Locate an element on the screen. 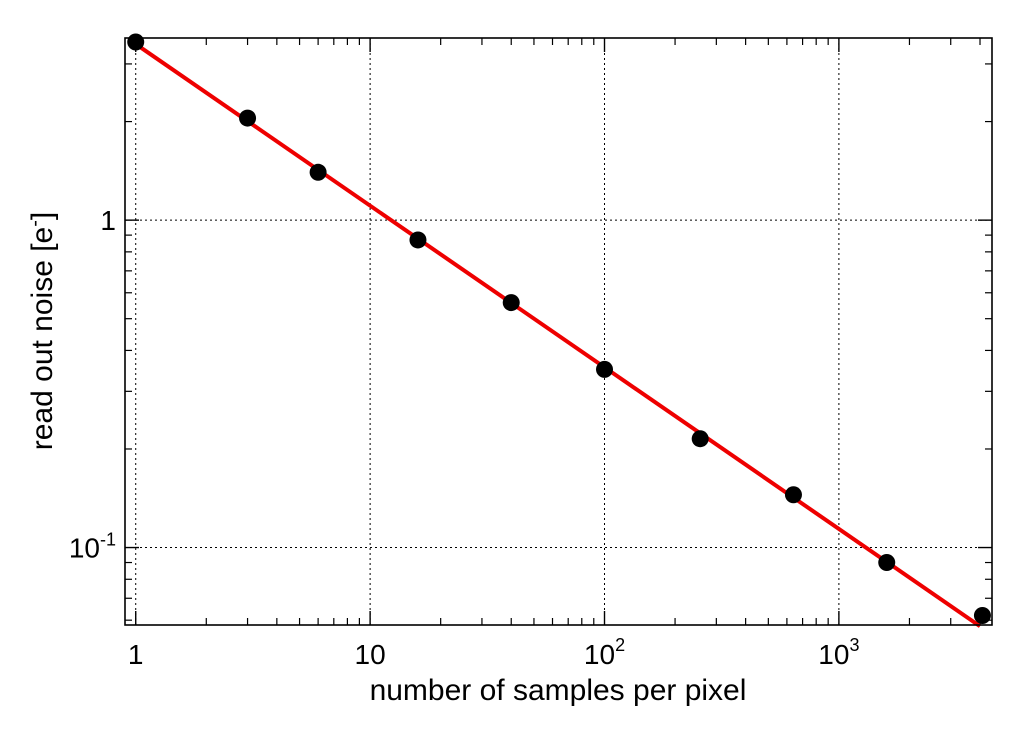  x-tick-label-exp: 3 is located at coordinates (854, 645).